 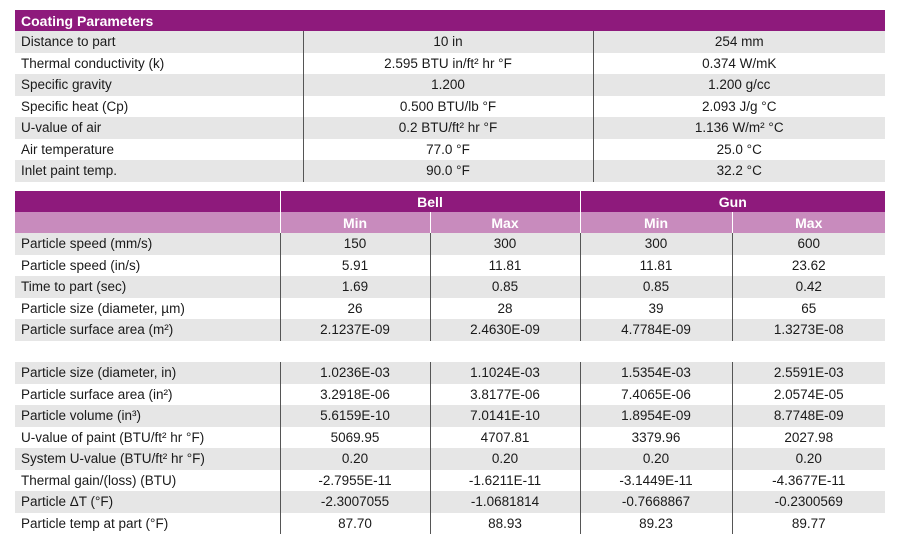 I want to click on gun-max-value: -4.3677E-11, so click(x=808, y=480).